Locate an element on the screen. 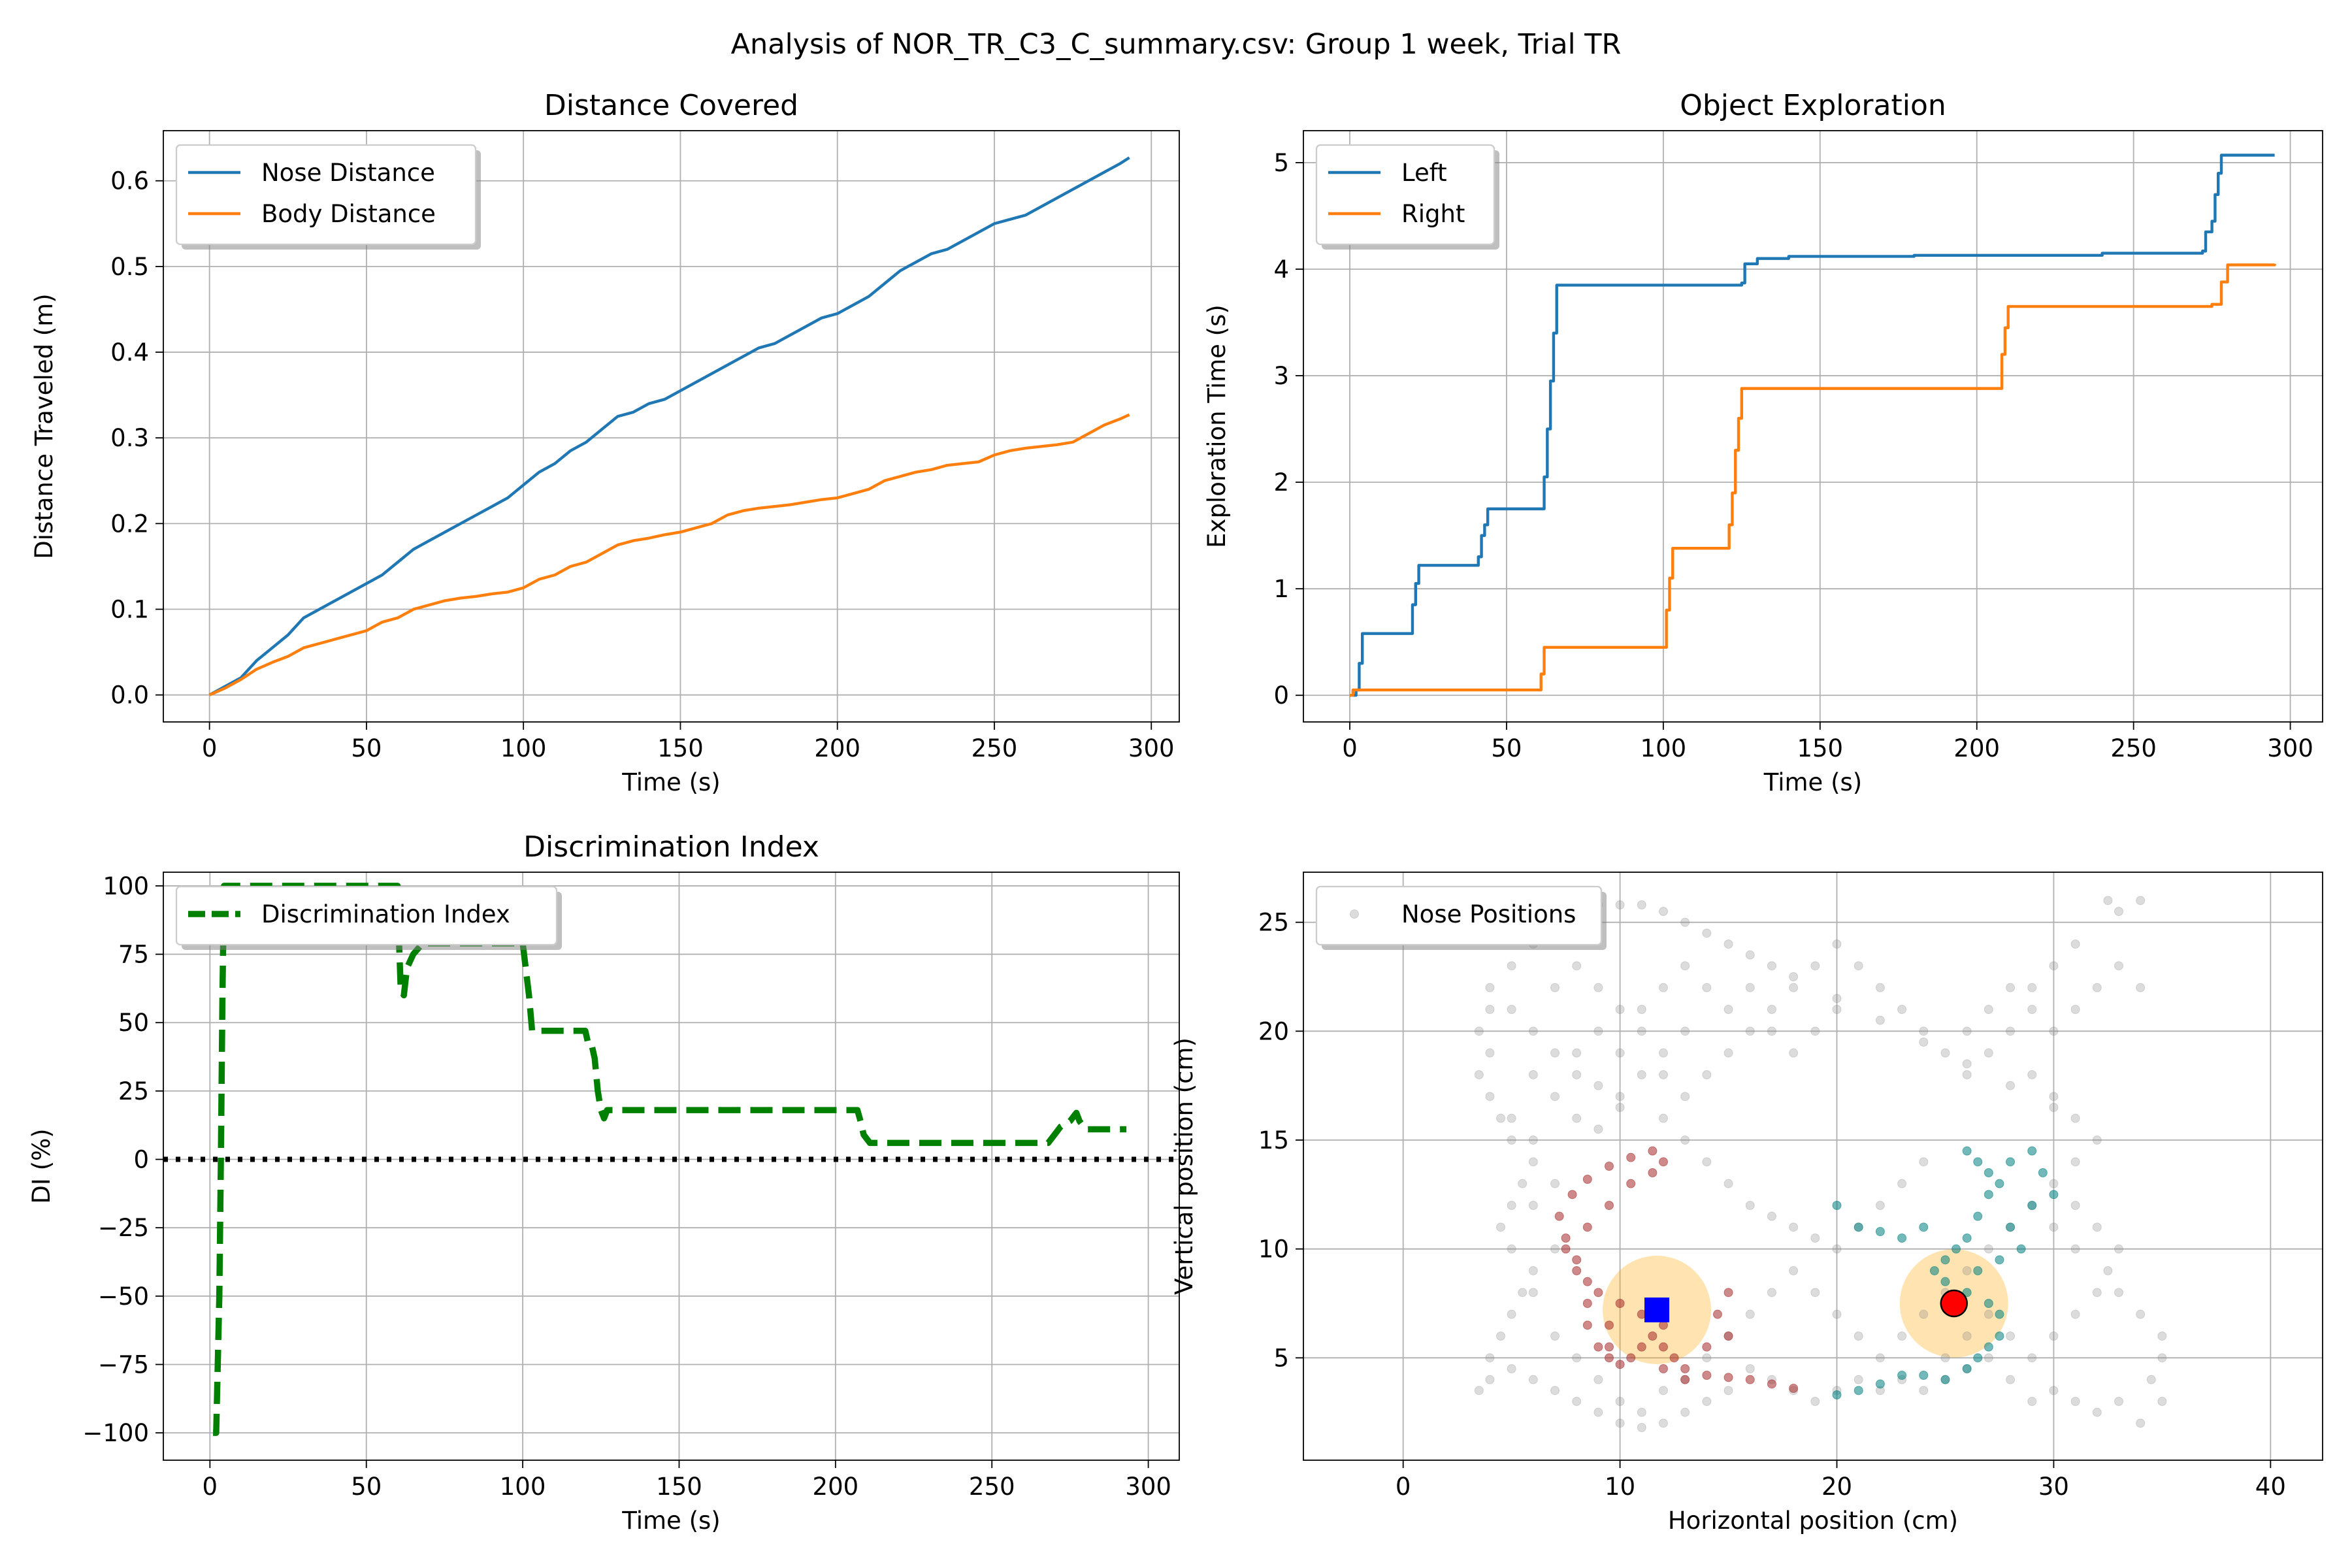 The width and height of the screenshot is (2352, 1568). x-tick-label: 250 is located at coordinates (995, 748).